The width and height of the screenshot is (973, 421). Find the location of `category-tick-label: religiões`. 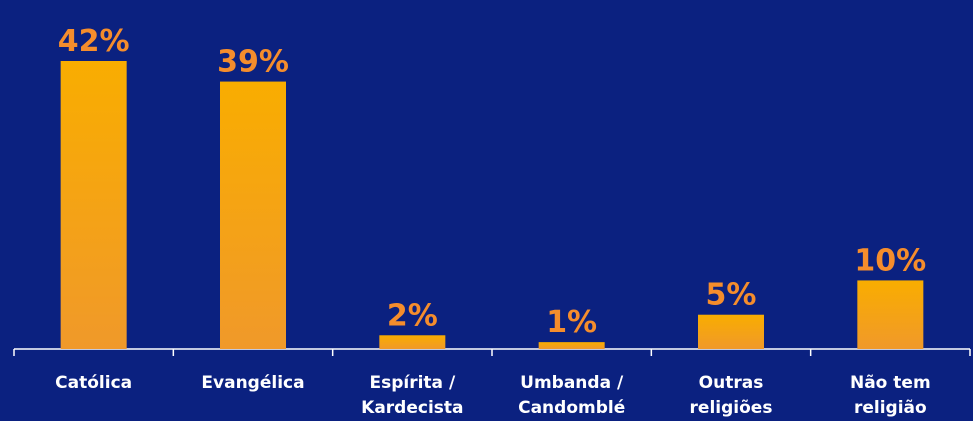

category-tick-label: religiões is located at coordinates (731, 408).